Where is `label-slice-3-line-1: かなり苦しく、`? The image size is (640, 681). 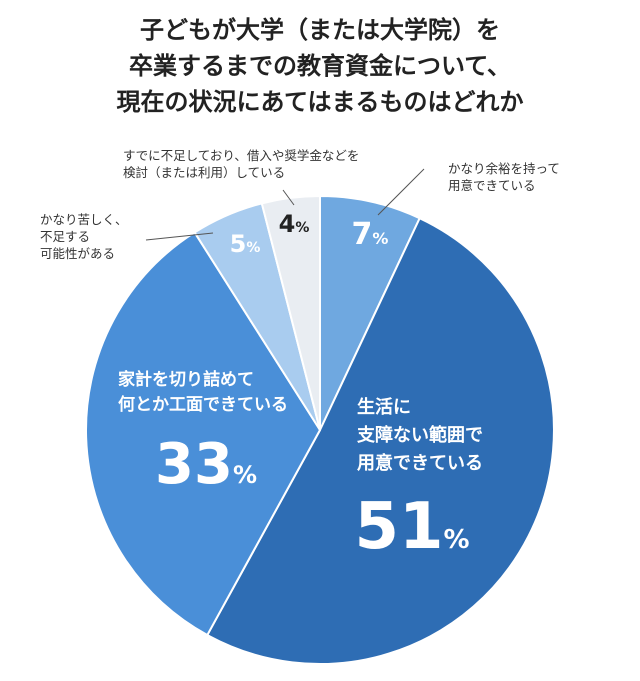
label-slice-3-line-1: かなり苦しく、 is located at coordinates (84, 219).